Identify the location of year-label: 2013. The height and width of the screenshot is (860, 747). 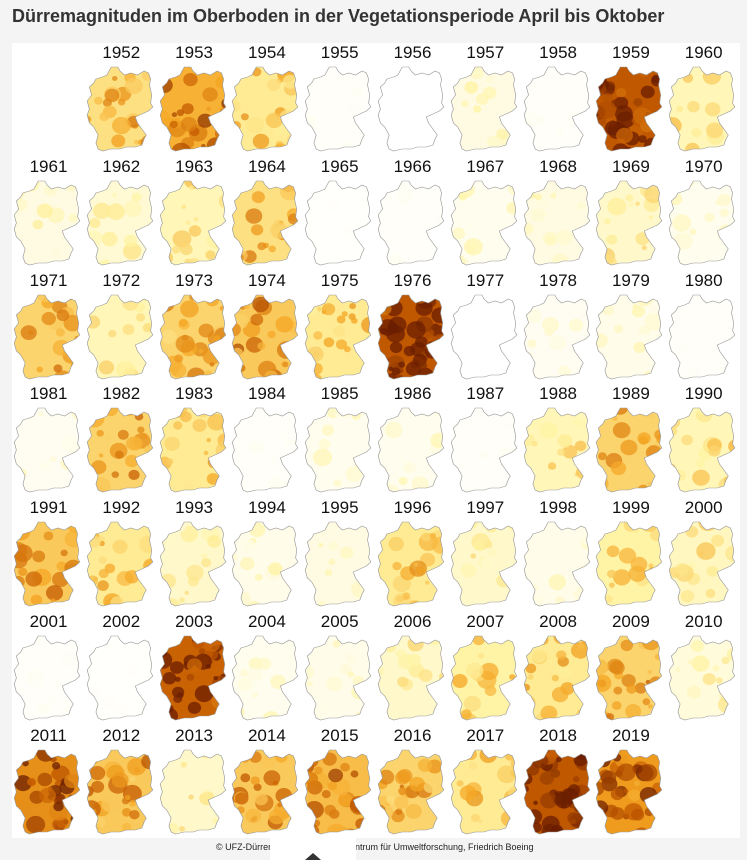
(194, 735).